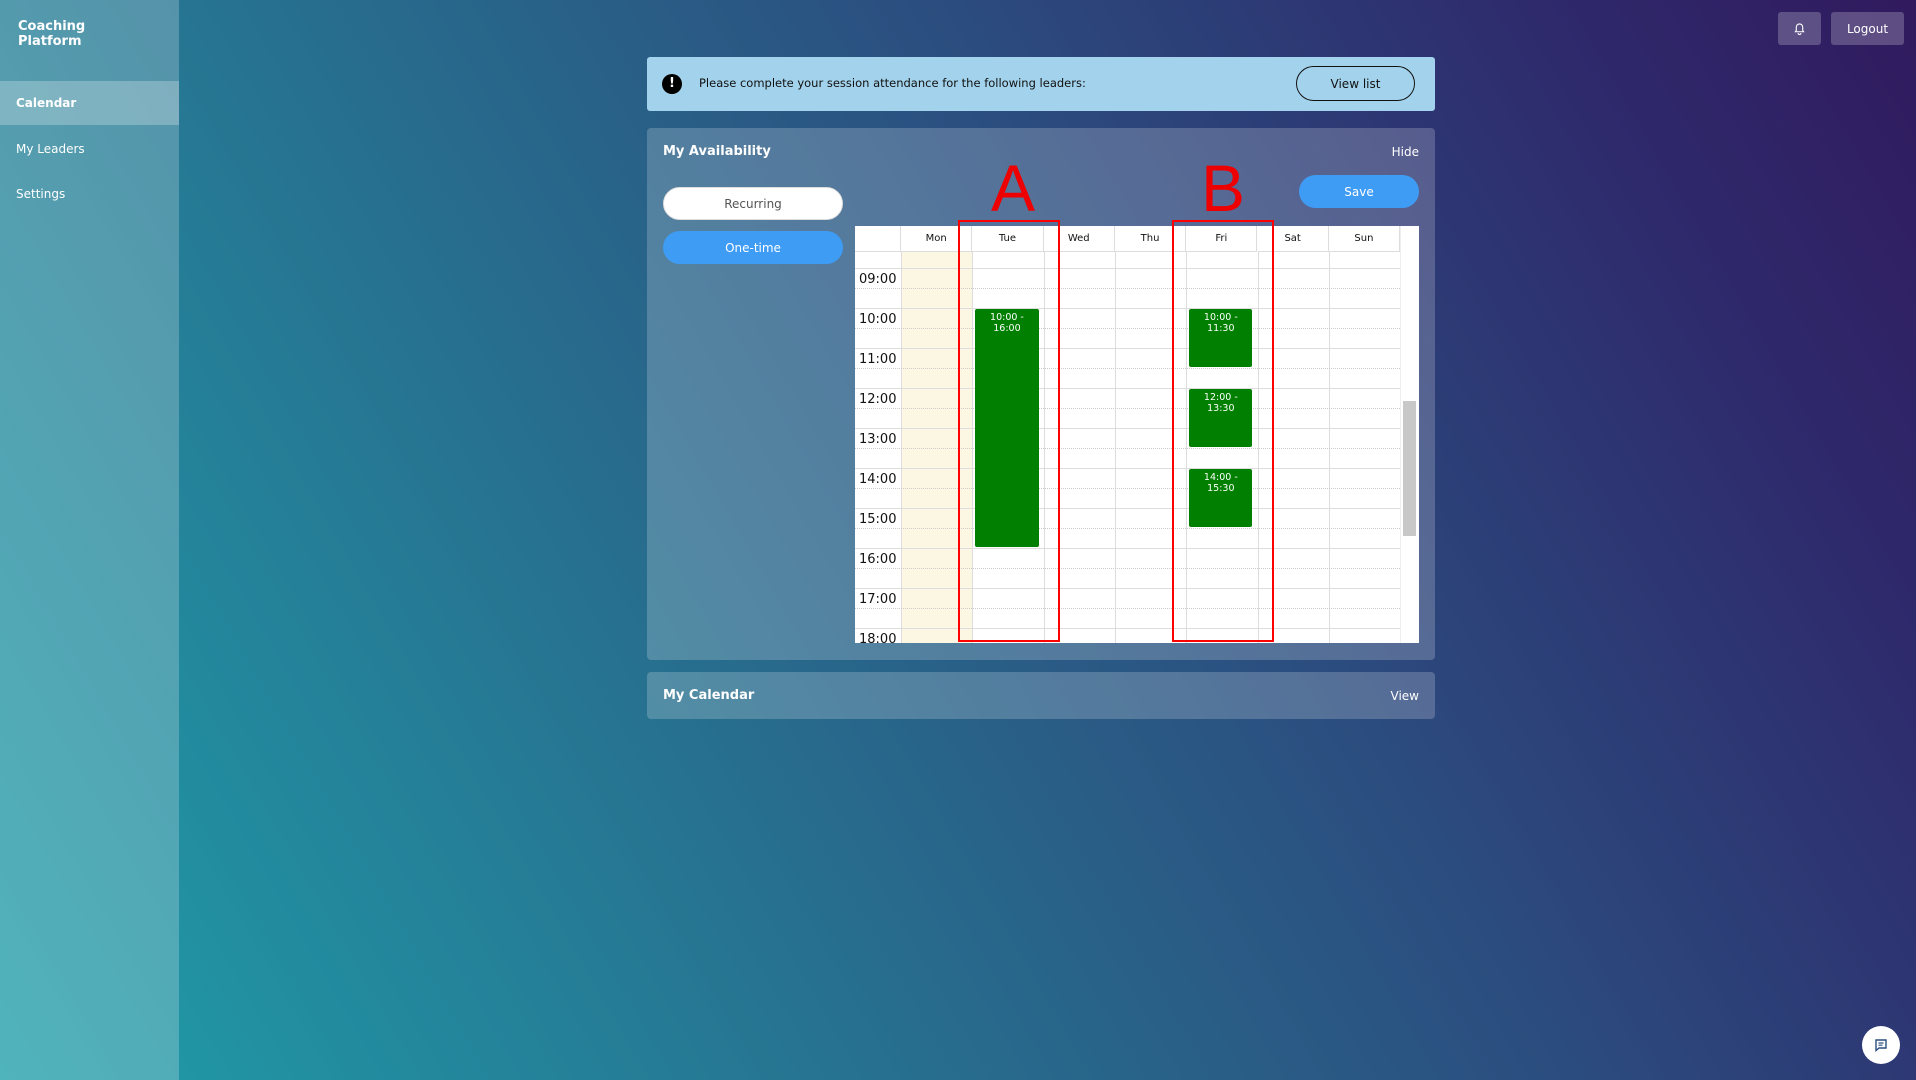 The width and height of the screenshot is (1916, 1080). I want to click on today-column-highlight, so click(937, 447).